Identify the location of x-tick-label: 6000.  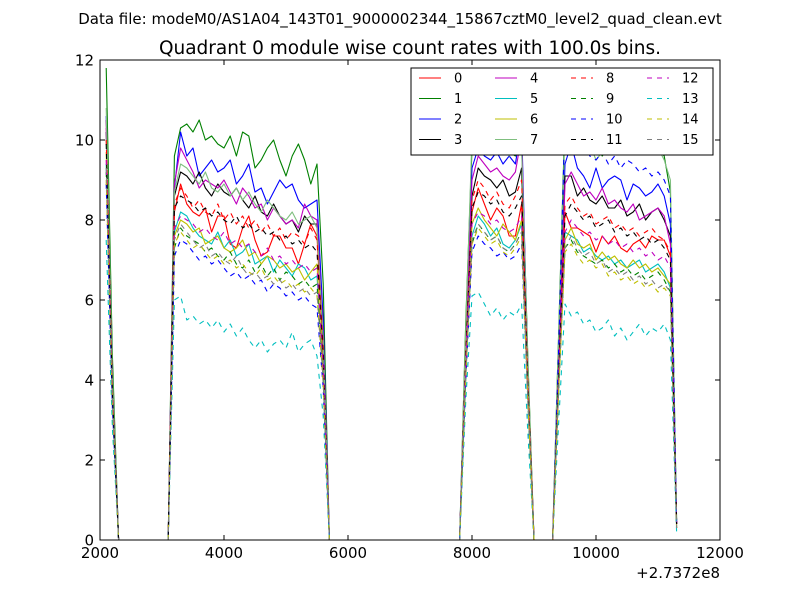
(348, 553).